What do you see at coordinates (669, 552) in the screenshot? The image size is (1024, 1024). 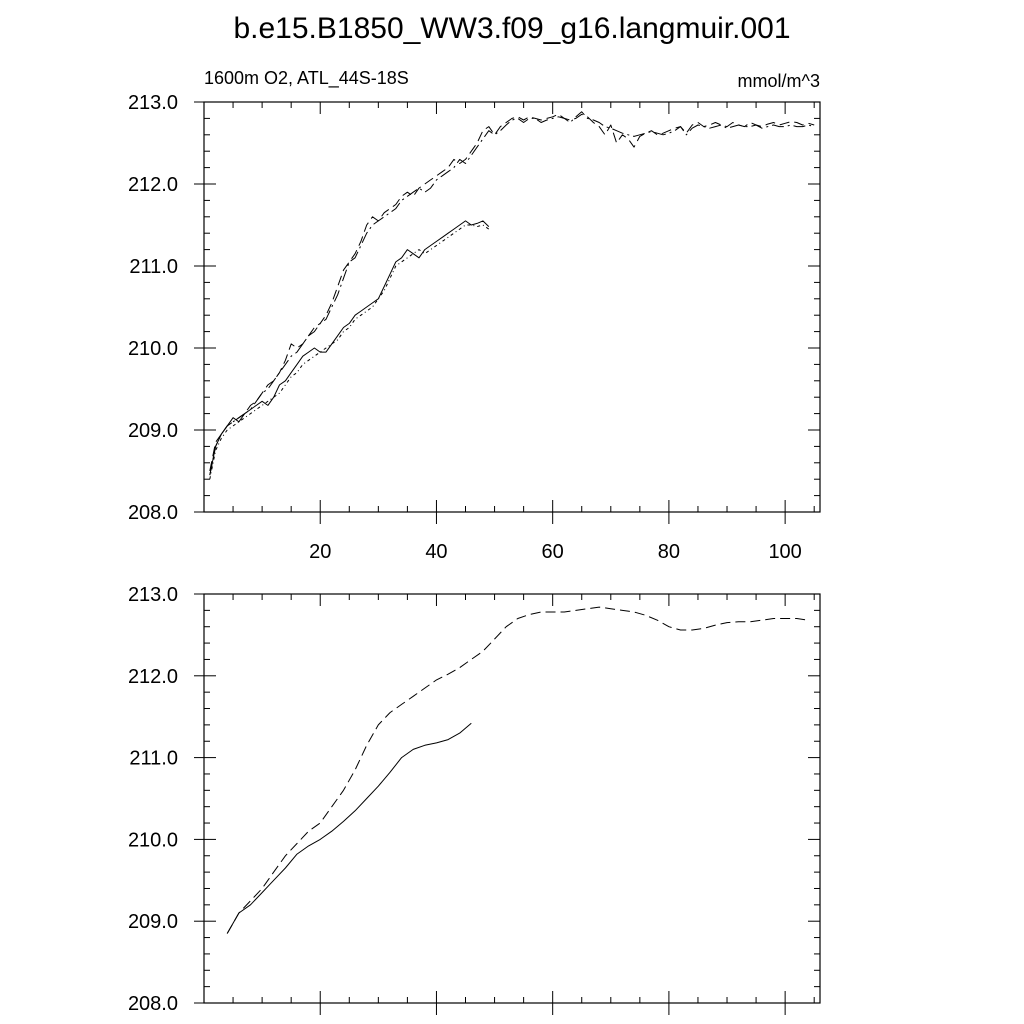 I see `x-tick-label: 80` at bounding box center [669, 552].